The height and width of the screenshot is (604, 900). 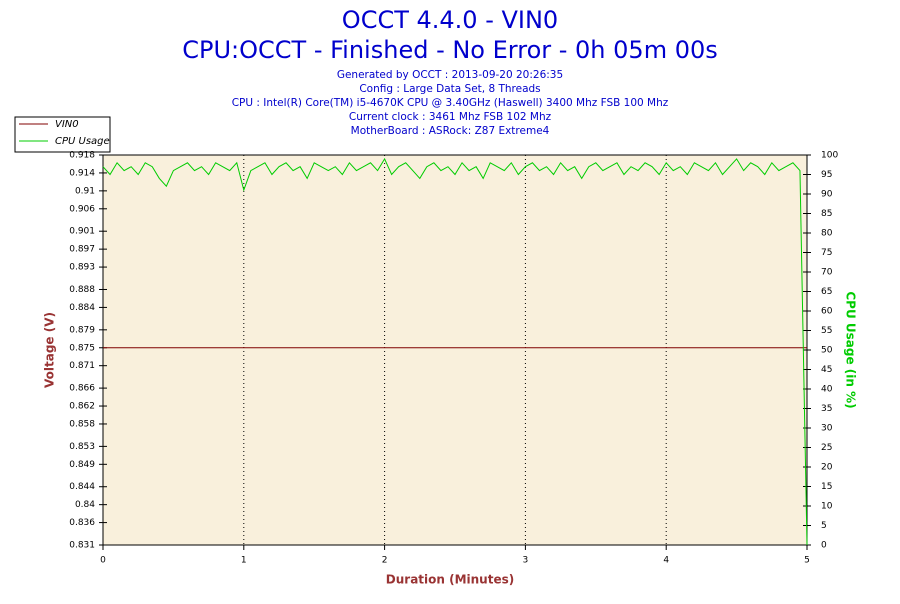 I want to click on y2-tick-label: 85, so click(x=826, y=214).